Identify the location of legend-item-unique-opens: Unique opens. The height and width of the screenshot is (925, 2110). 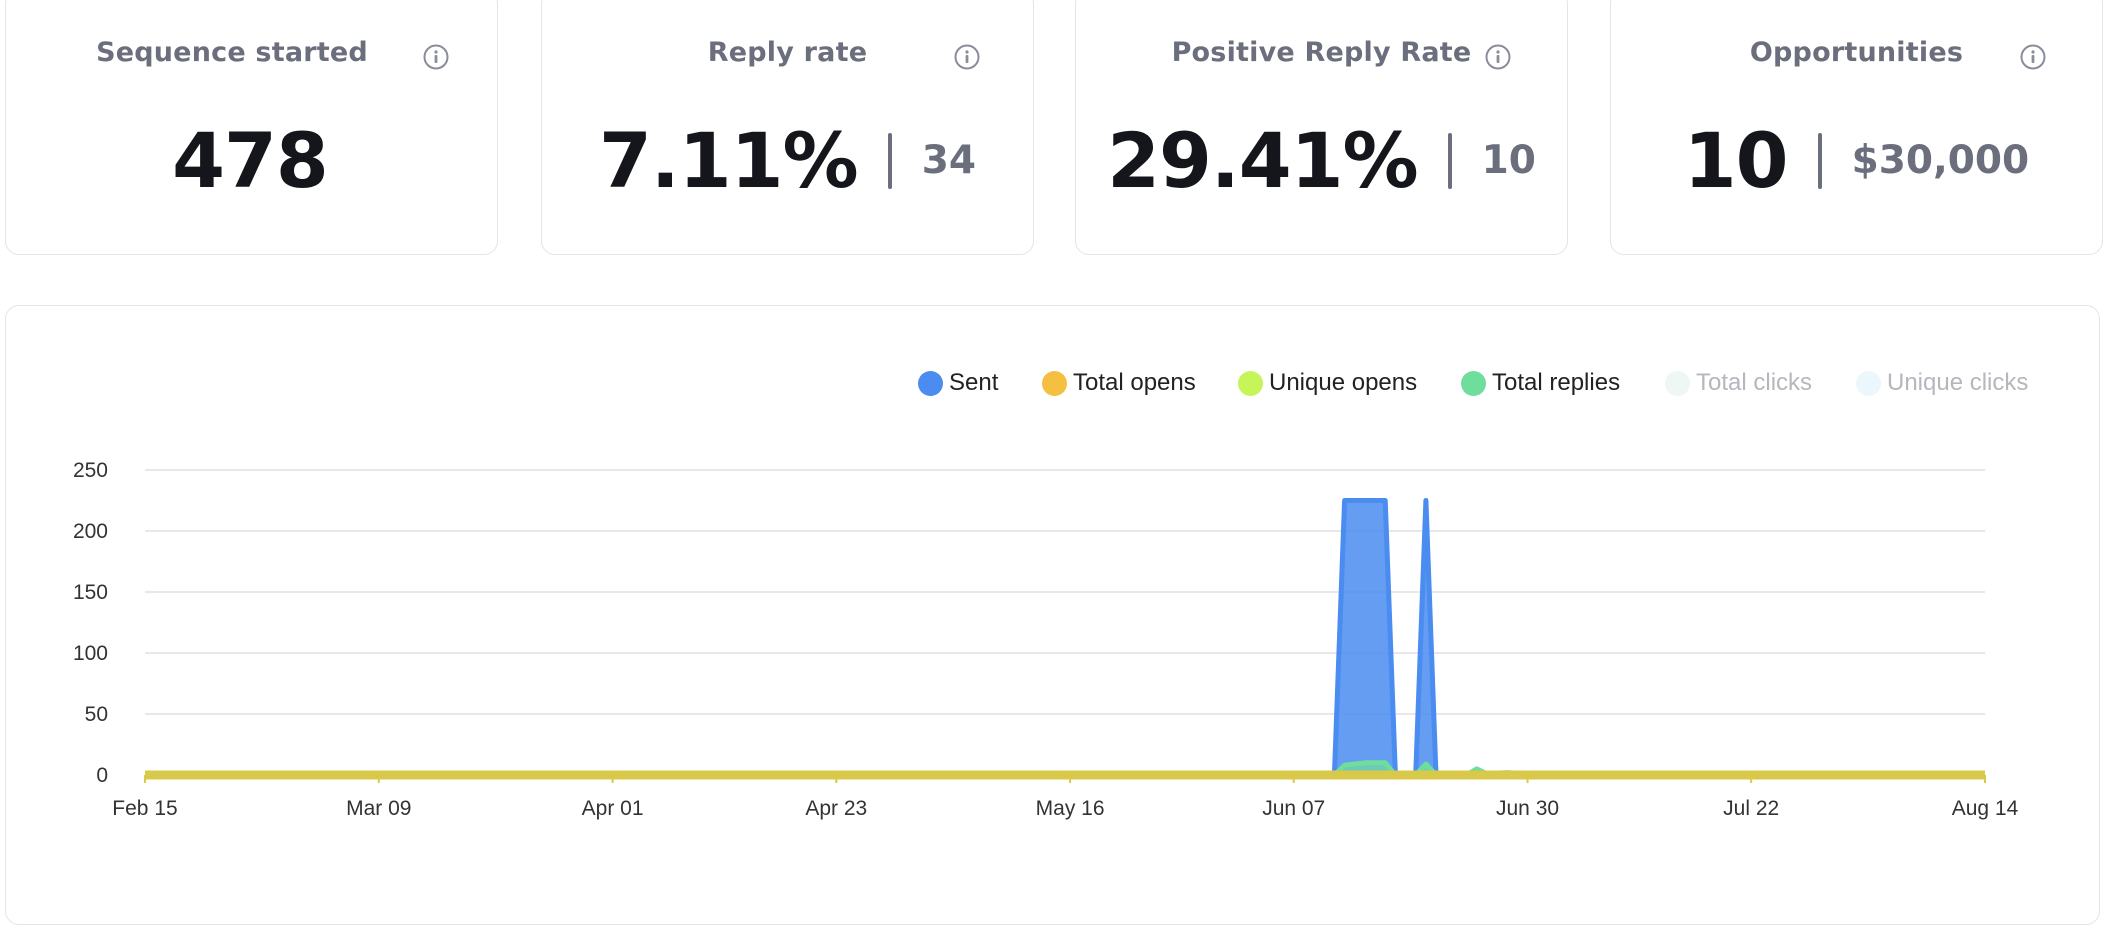
(1327, 383).